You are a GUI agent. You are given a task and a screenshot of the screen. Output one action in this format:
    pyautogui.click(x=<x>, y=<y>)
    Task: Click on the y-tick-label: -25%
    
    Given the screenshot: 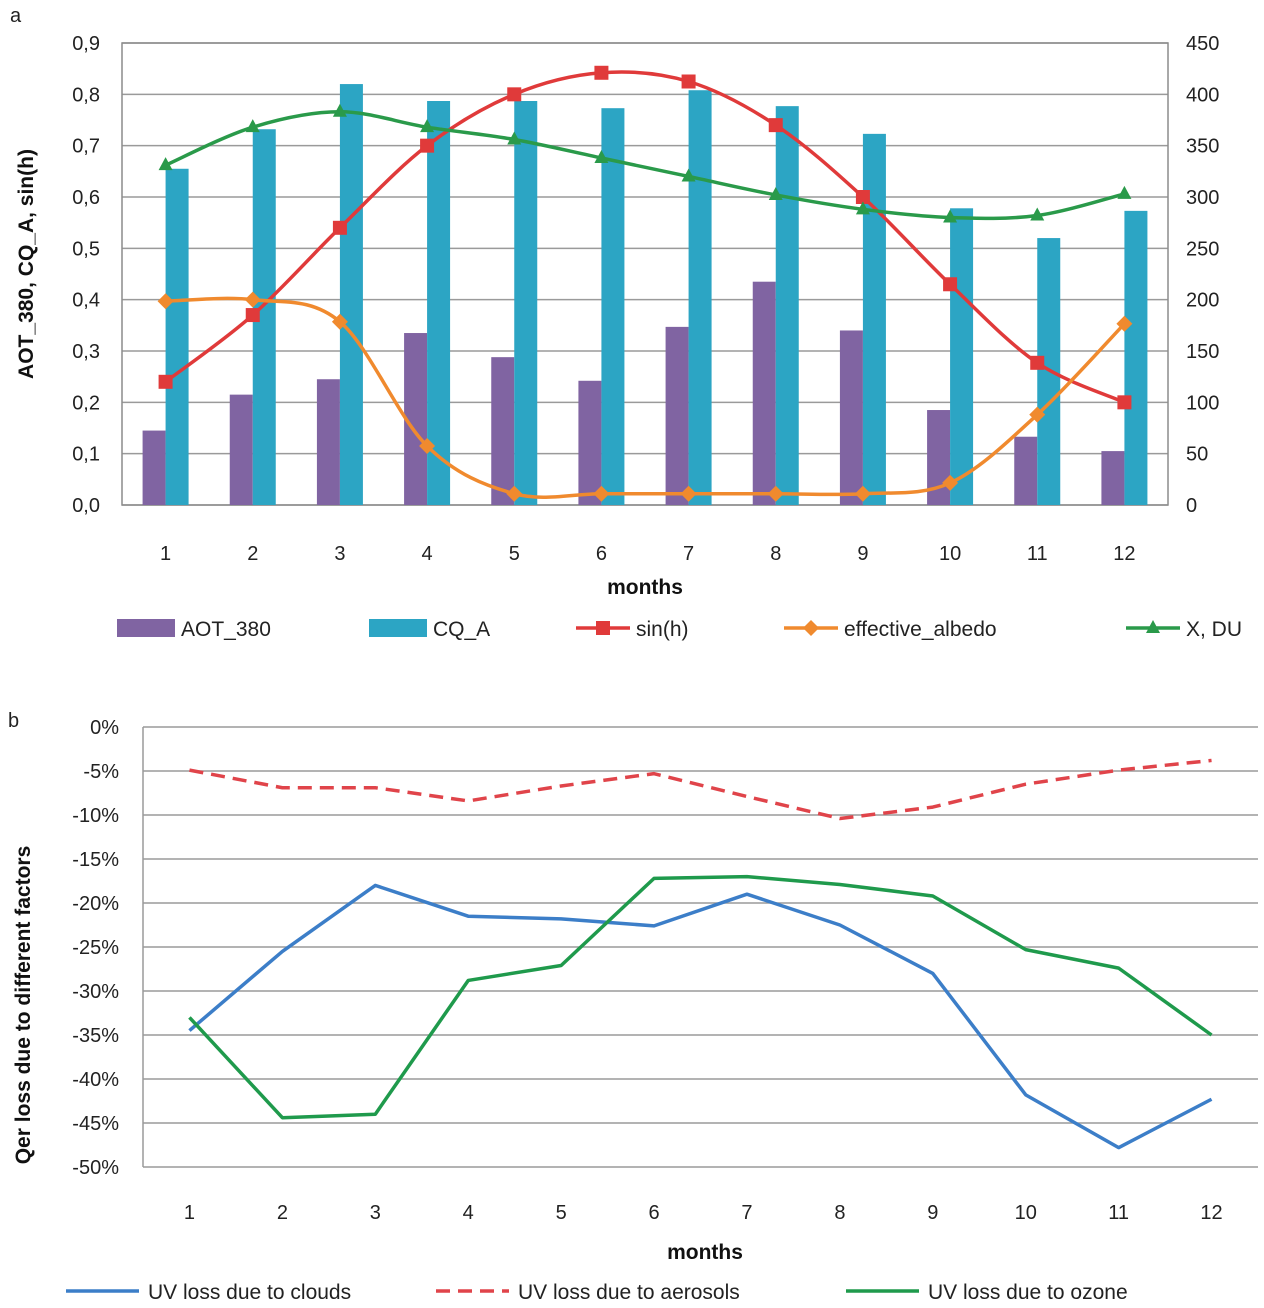 What is the action you would take?
    pyautogui.click(x=95, y=948)
    